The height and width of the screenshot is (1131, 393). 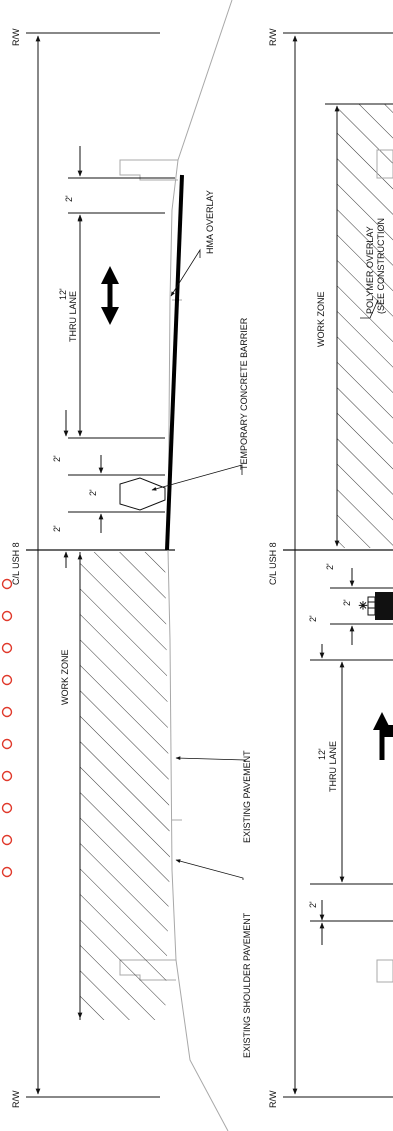 What do you see at coordinates (93, 492) in the screenshot?
I see `dim-barrier-label: 2'` at bounding box center [93, 492].